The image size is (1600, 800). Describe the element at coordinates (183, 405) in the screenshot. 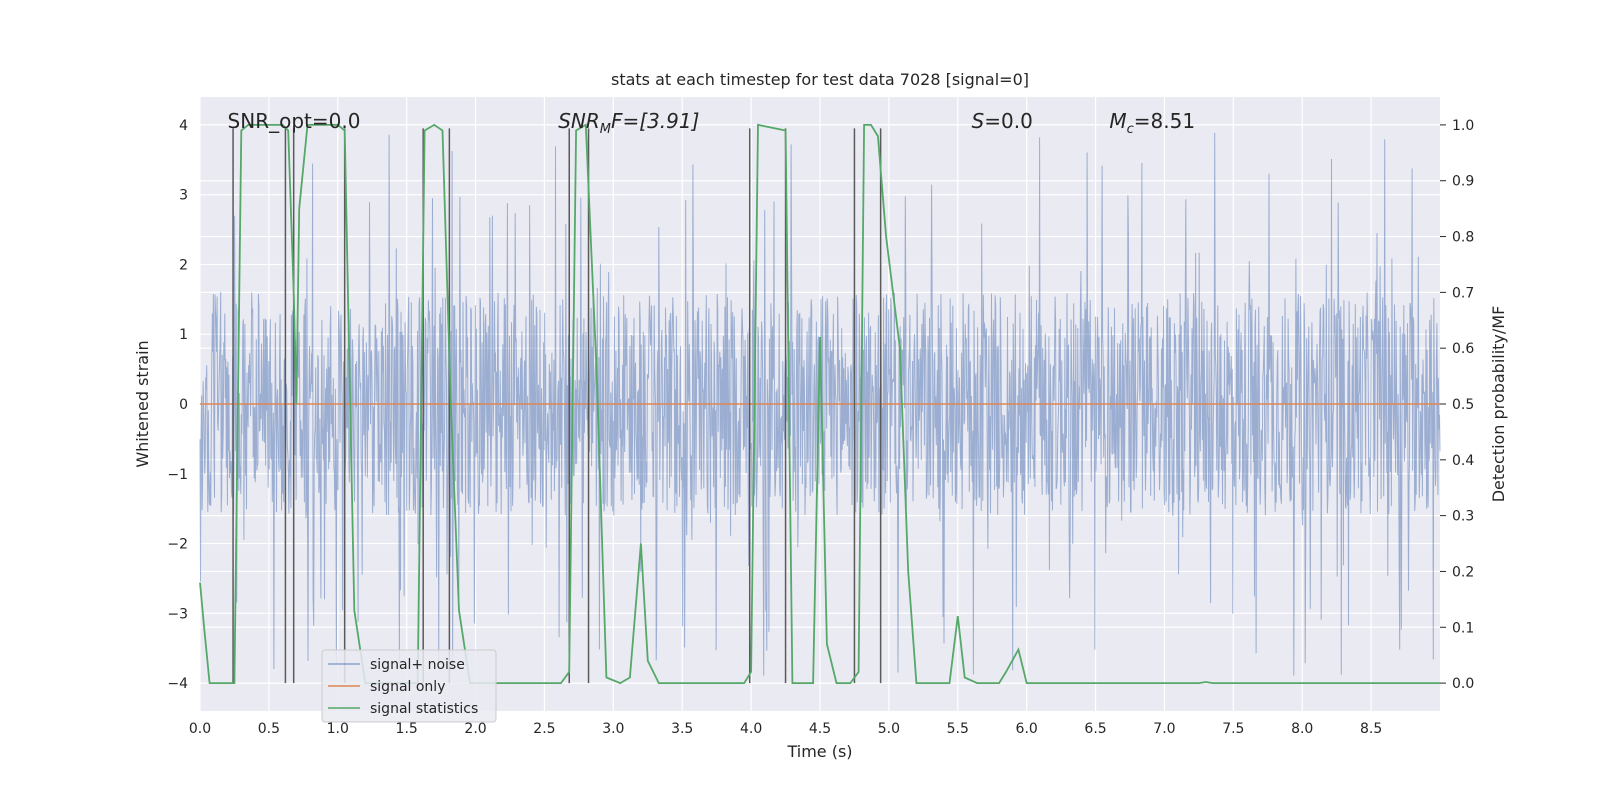

I see `y-tick-label: 0` at that location.